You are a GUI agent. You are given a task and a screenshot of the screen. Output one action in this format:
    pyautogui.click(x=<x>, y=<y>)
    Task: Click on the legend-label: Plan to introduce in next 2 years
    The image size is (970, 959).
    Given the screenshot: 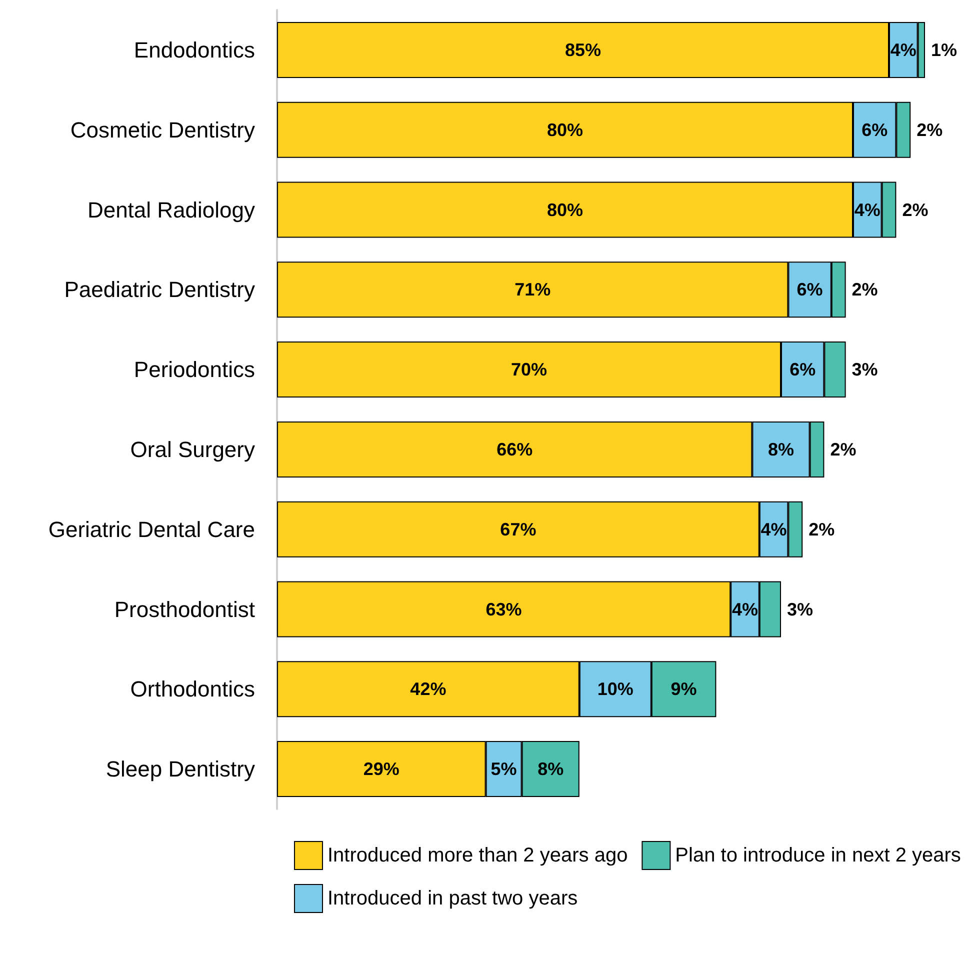 What is the action you would take?
    pyautogui.click(x=818, y=855)
    